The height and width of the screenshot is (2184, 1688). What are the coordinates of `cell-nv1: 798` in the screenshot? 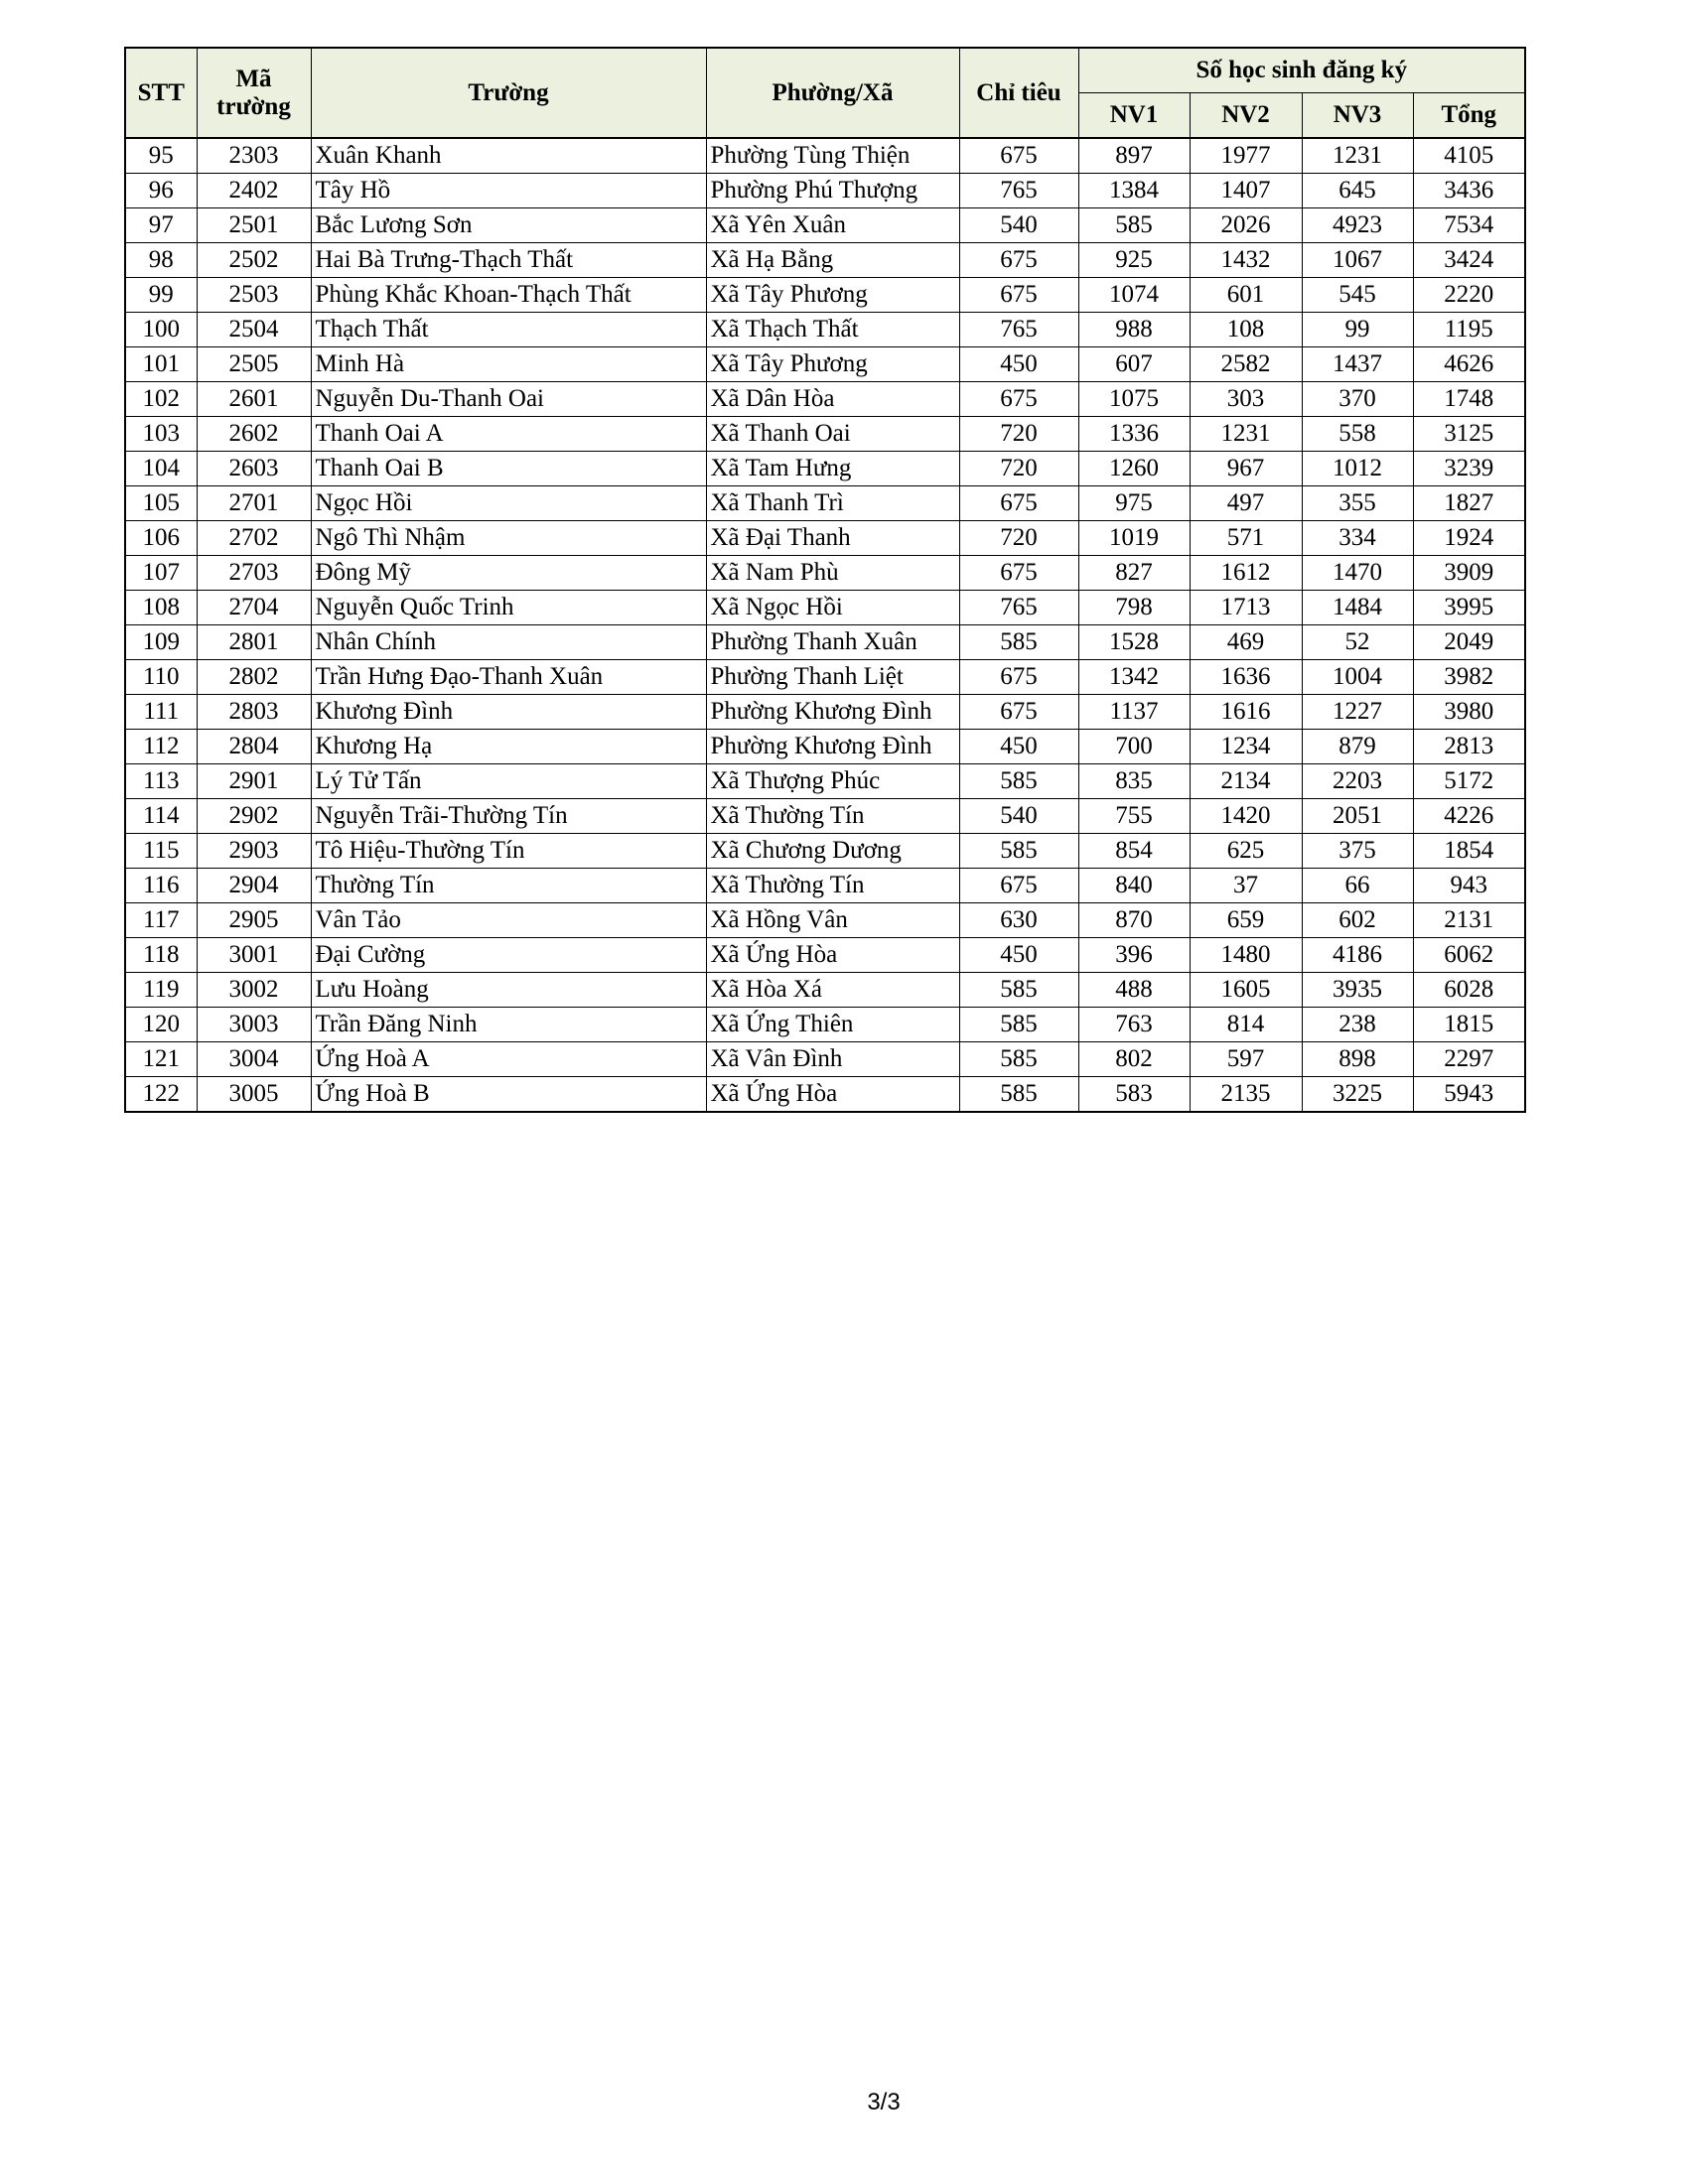 It's located at (1134, 607).